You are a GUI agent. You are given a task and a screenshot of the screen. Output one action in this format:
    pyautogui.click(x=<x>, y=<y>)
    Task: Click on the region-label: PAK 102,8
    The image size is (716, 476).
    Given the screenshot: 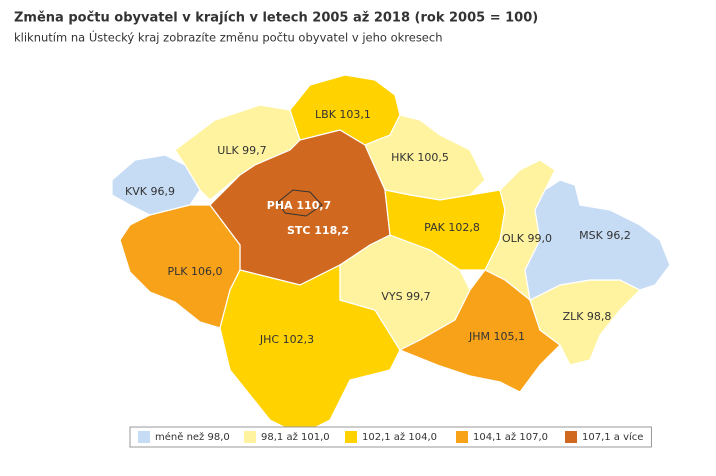 What is the action you would take?
    pyautogui.click(x=452, y=227)
    